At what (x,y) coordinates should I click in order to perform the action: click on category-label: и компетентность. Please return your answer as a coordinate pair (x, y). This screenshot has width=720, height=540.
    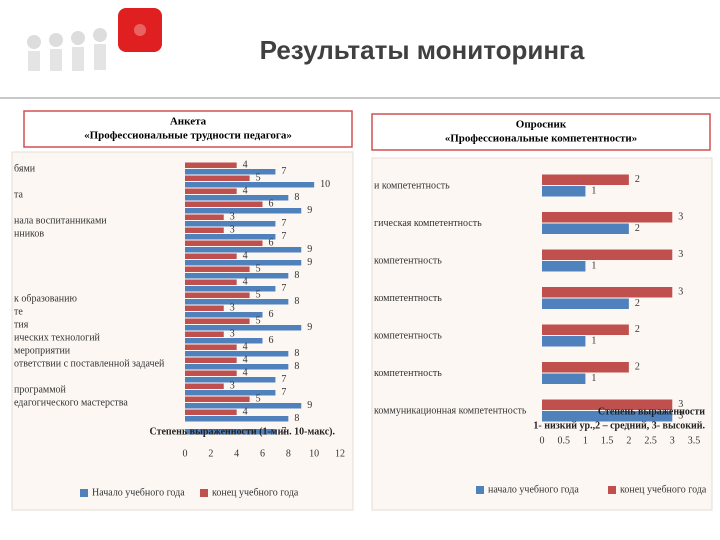
    Looking at the image, I should click on (412, 185).